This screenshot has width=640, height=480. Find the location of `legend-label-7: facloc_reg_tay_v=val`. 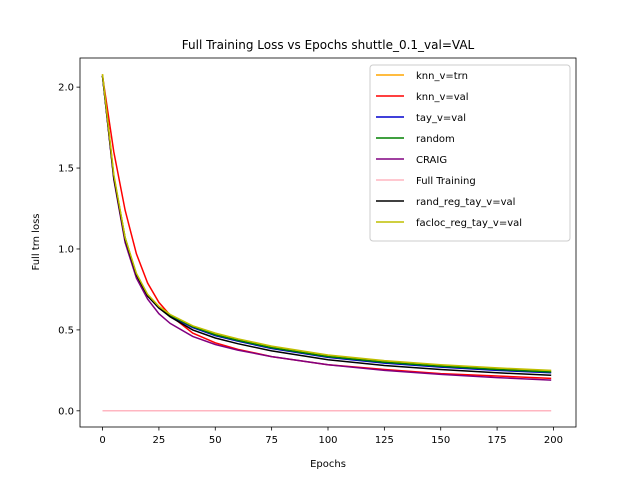

legend-label-7: facloc_reg_tay_v=val is located at coordinates (469, 223).